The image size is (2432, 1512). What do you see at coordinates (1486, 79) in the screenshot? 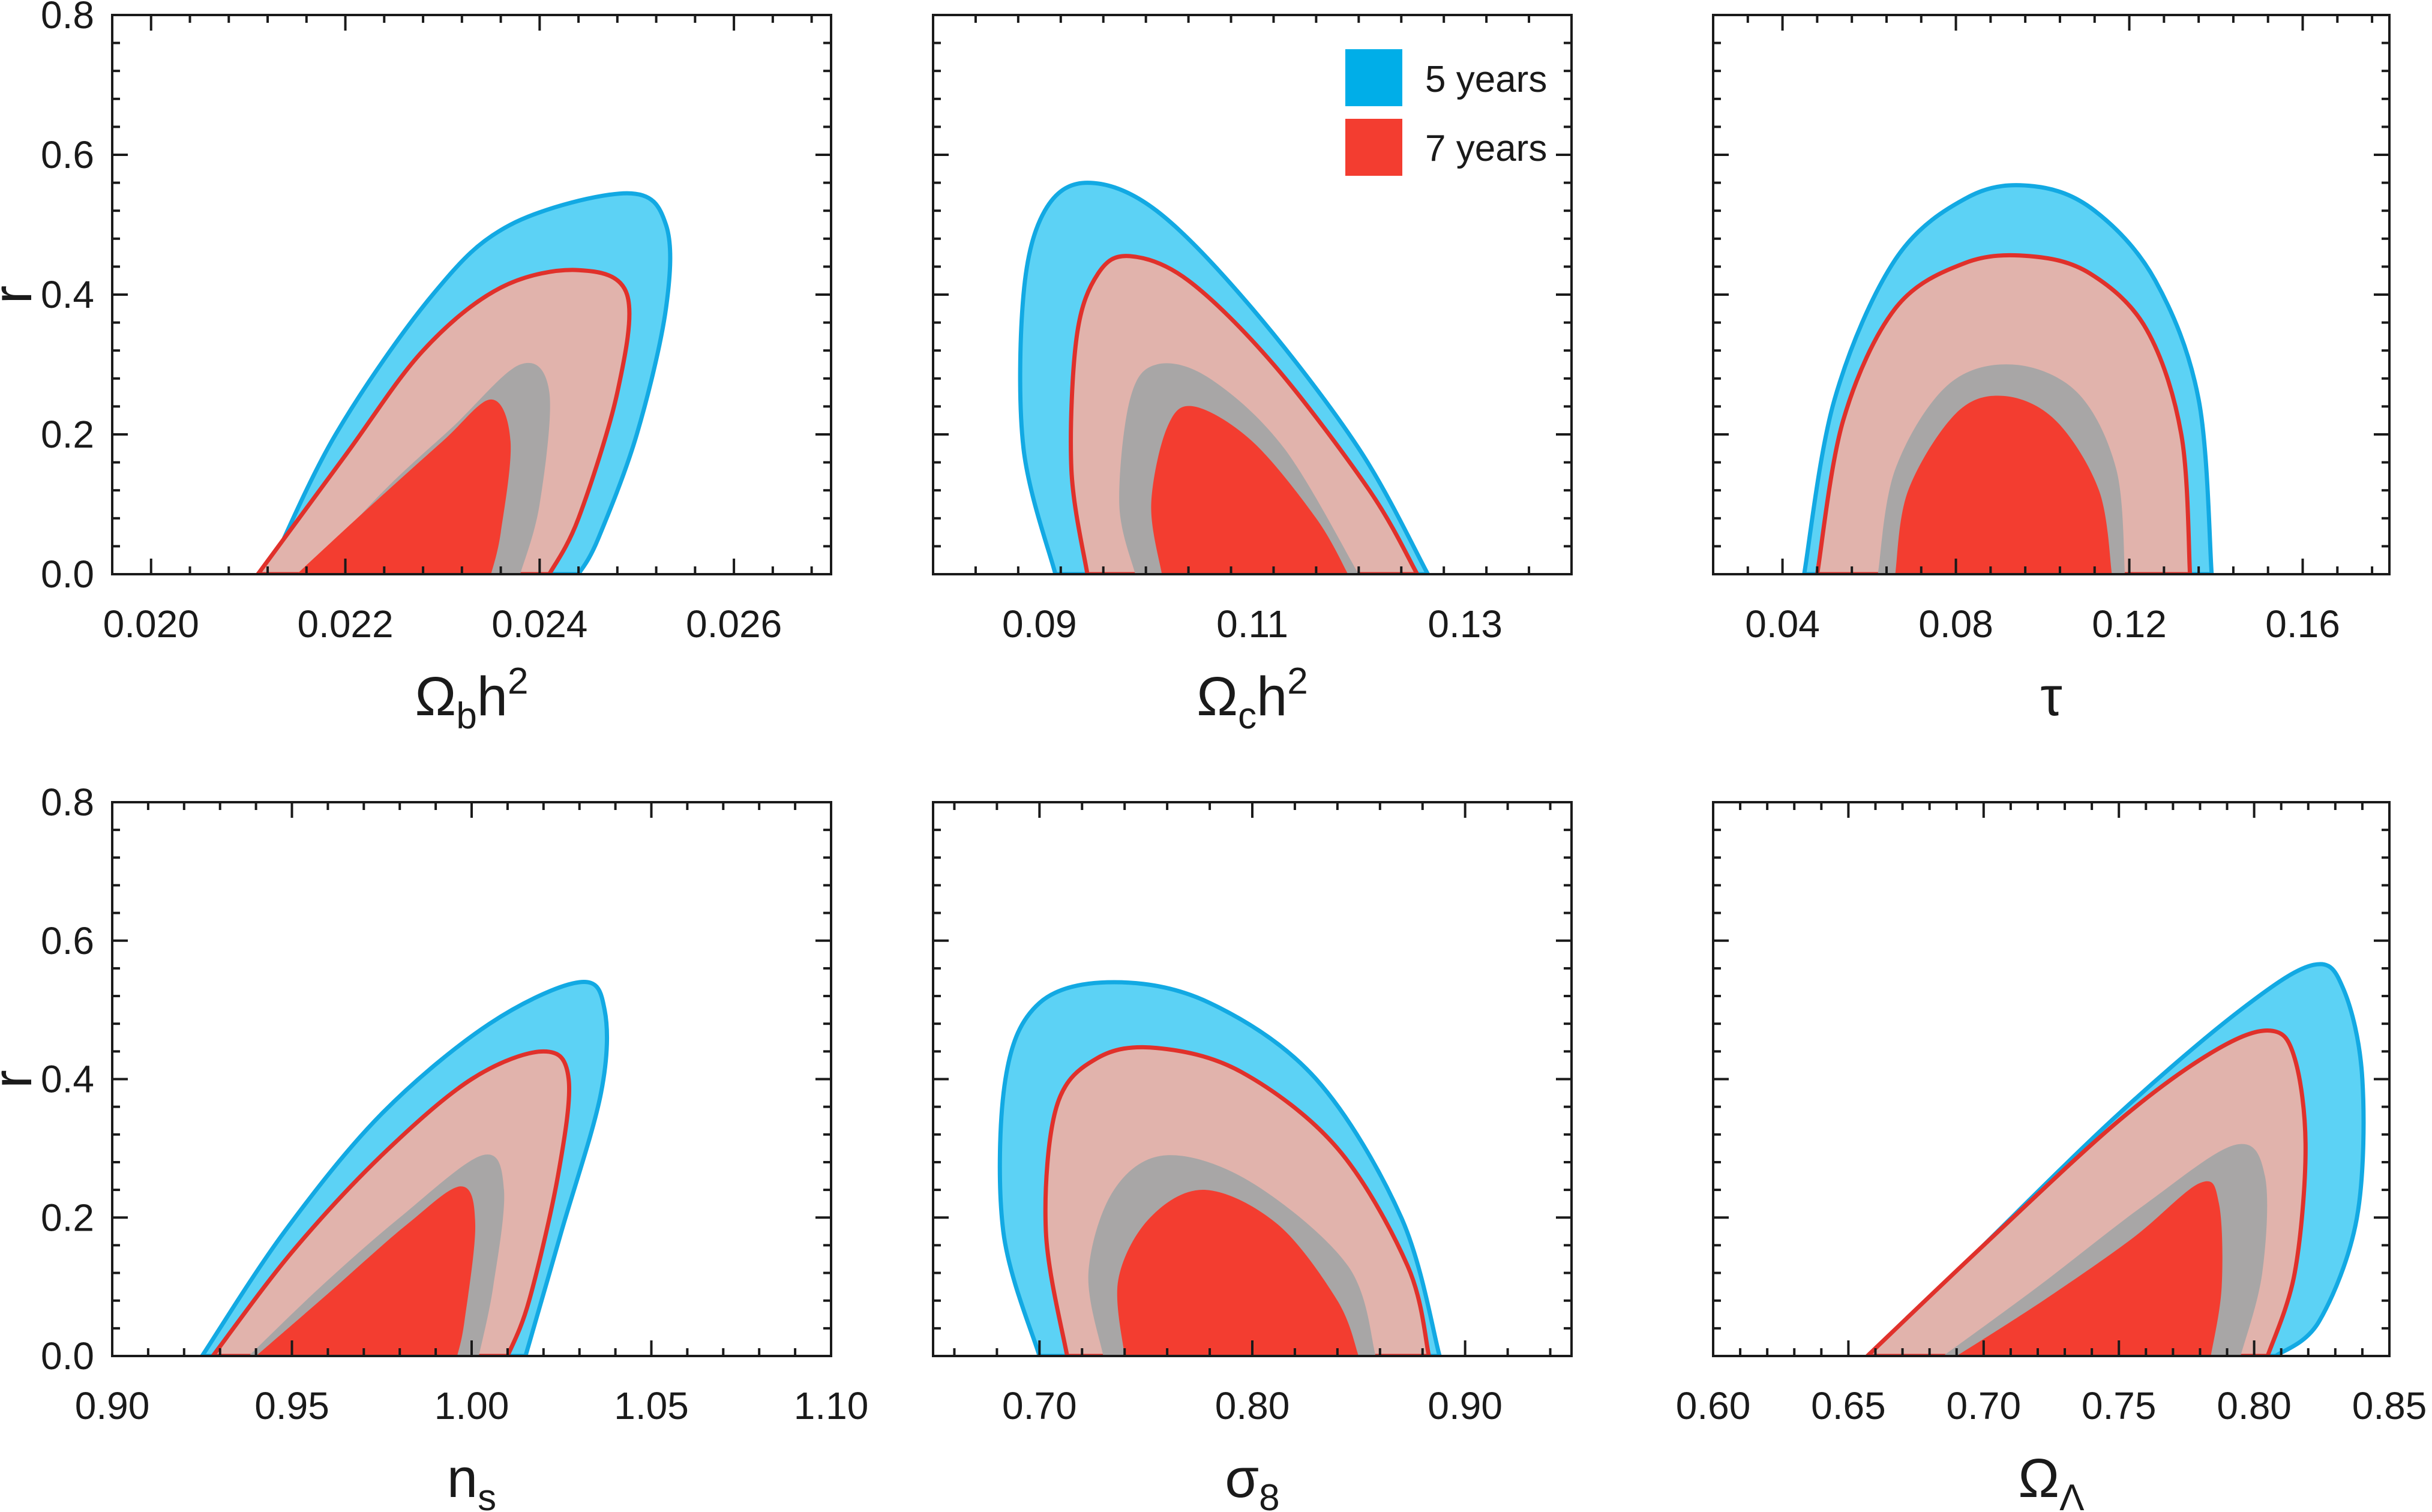
I see `legend-label: 5 years` at bounding box center [1486, 79].